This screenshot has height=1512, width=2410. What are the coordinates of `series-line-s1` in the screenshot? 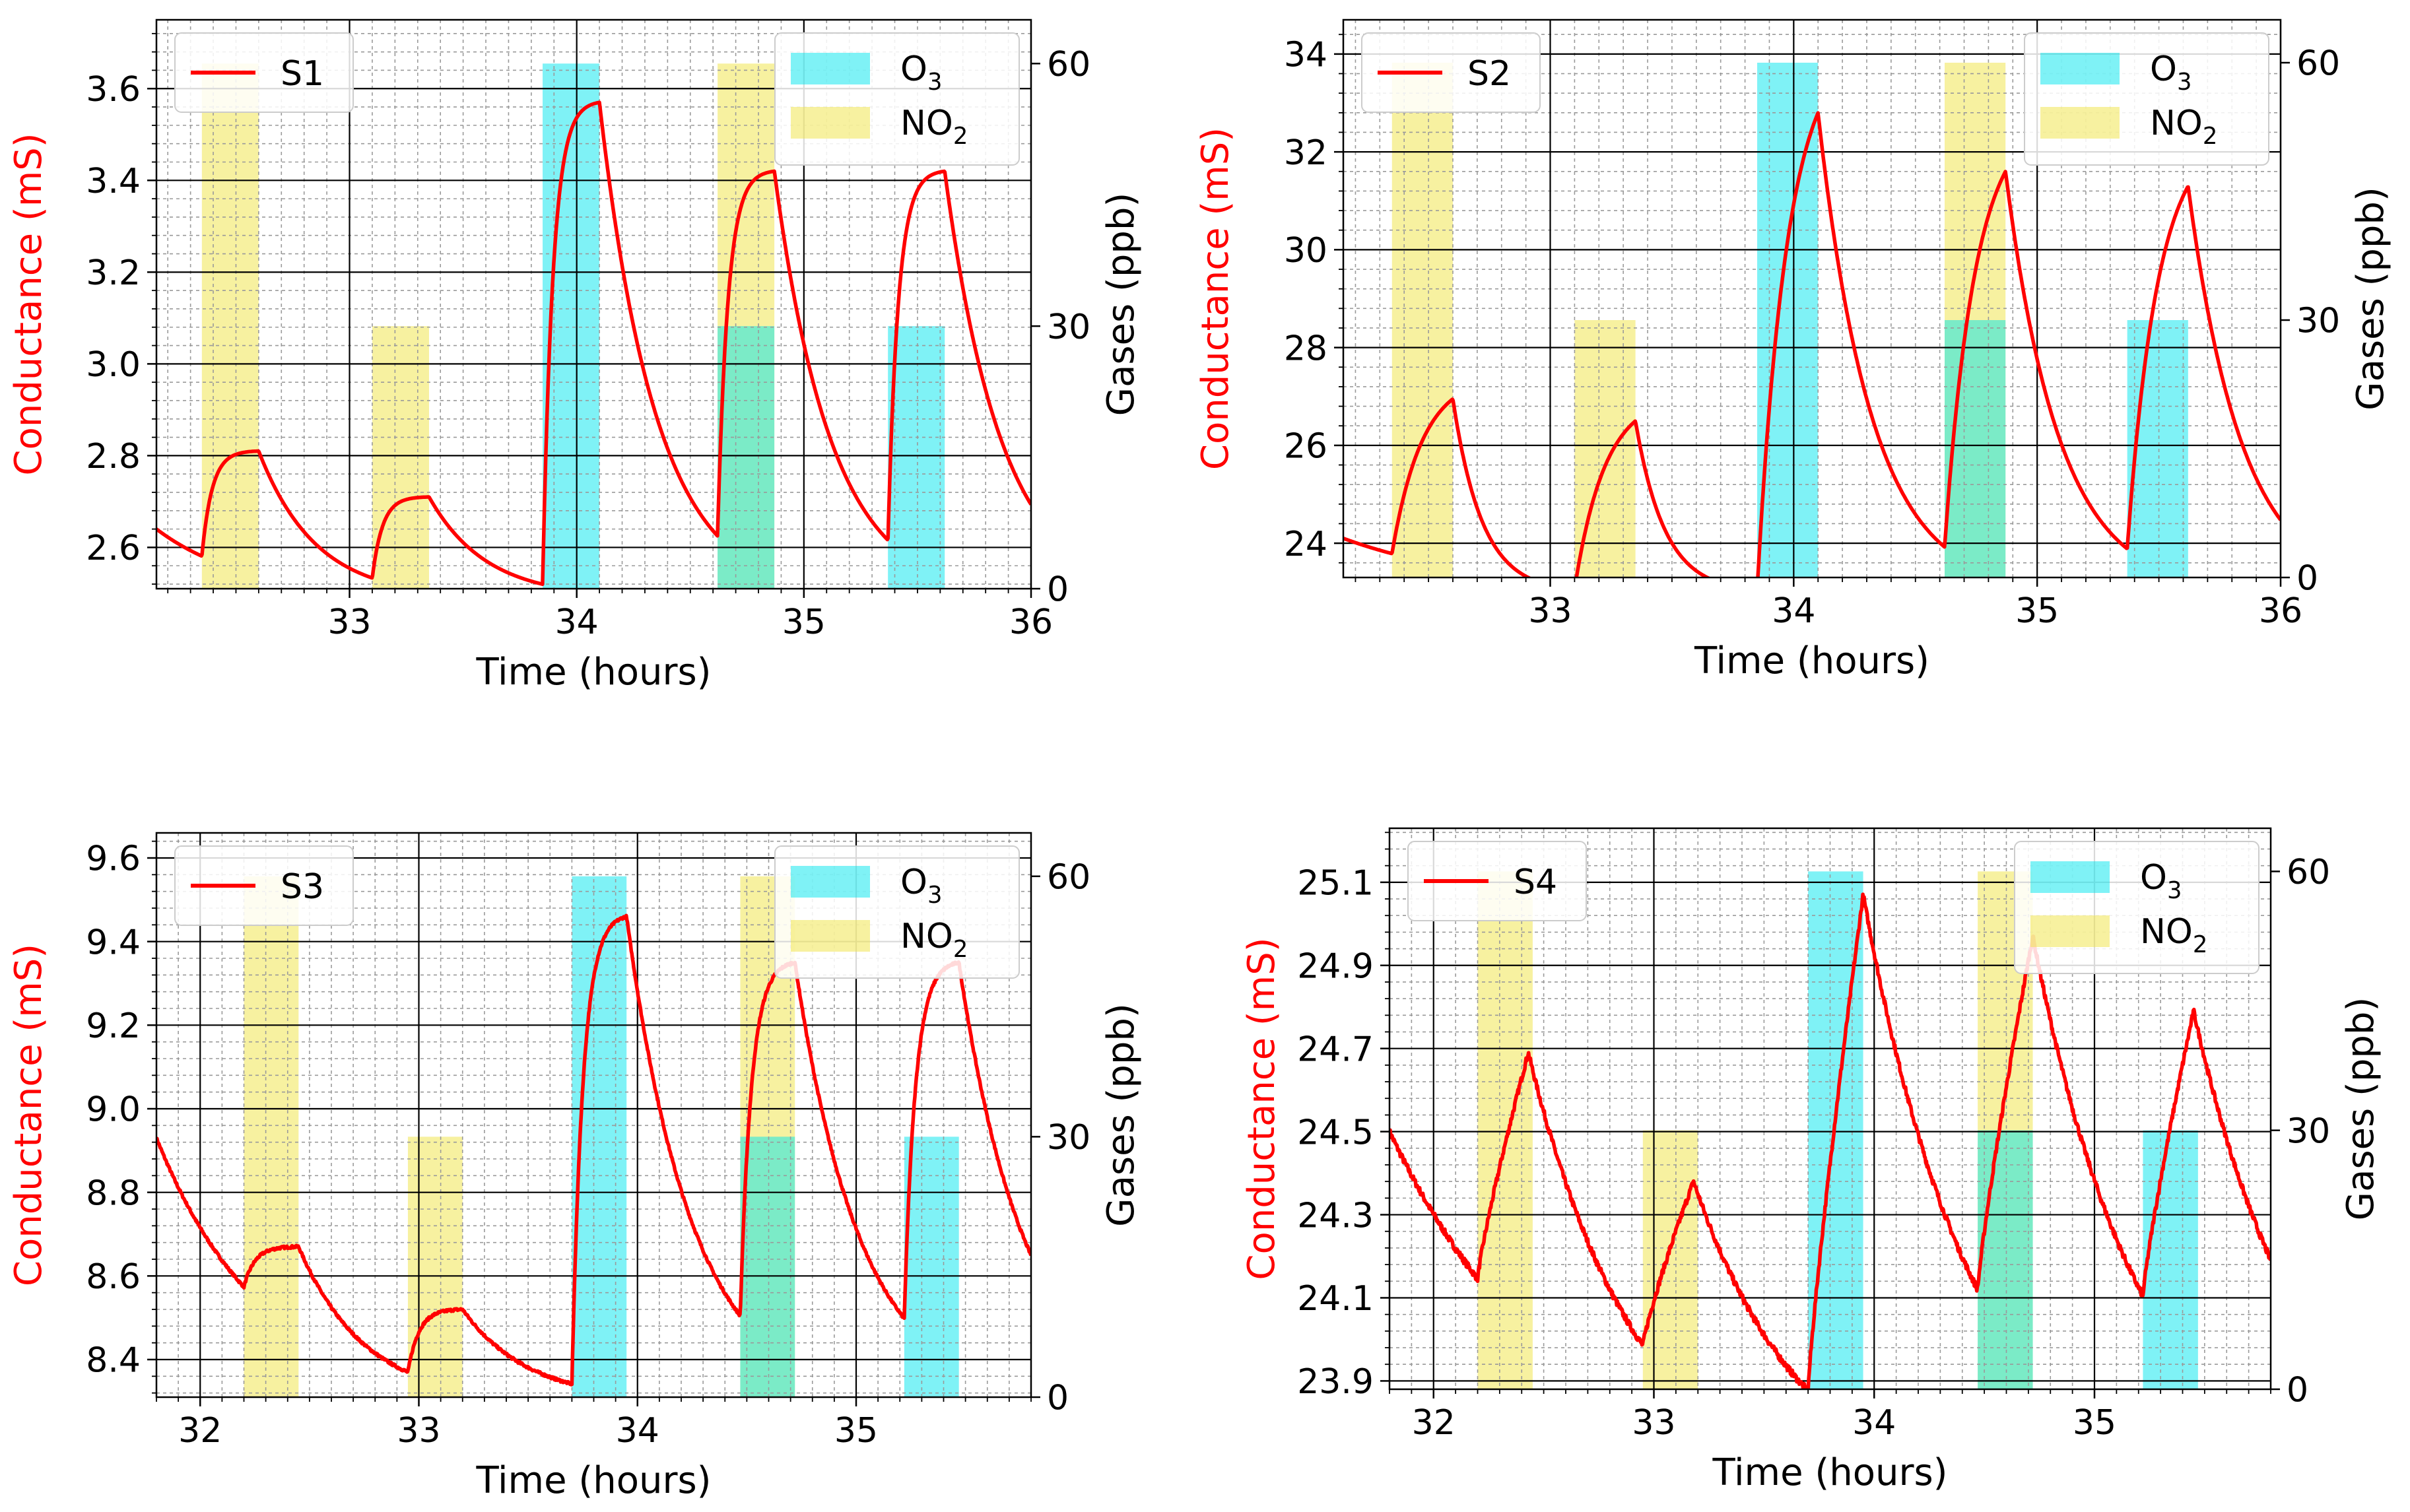 It's located at (593, 343).